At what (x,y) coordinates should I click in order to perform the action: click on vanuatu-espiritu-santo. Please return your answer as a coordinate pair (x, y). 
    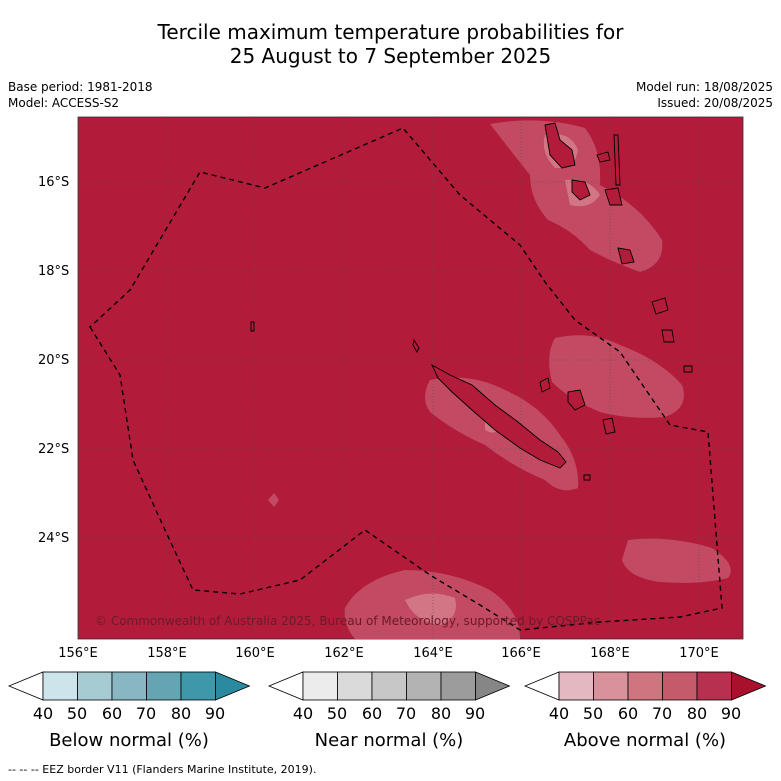
    Looking at the image, I should click on (560, 145).